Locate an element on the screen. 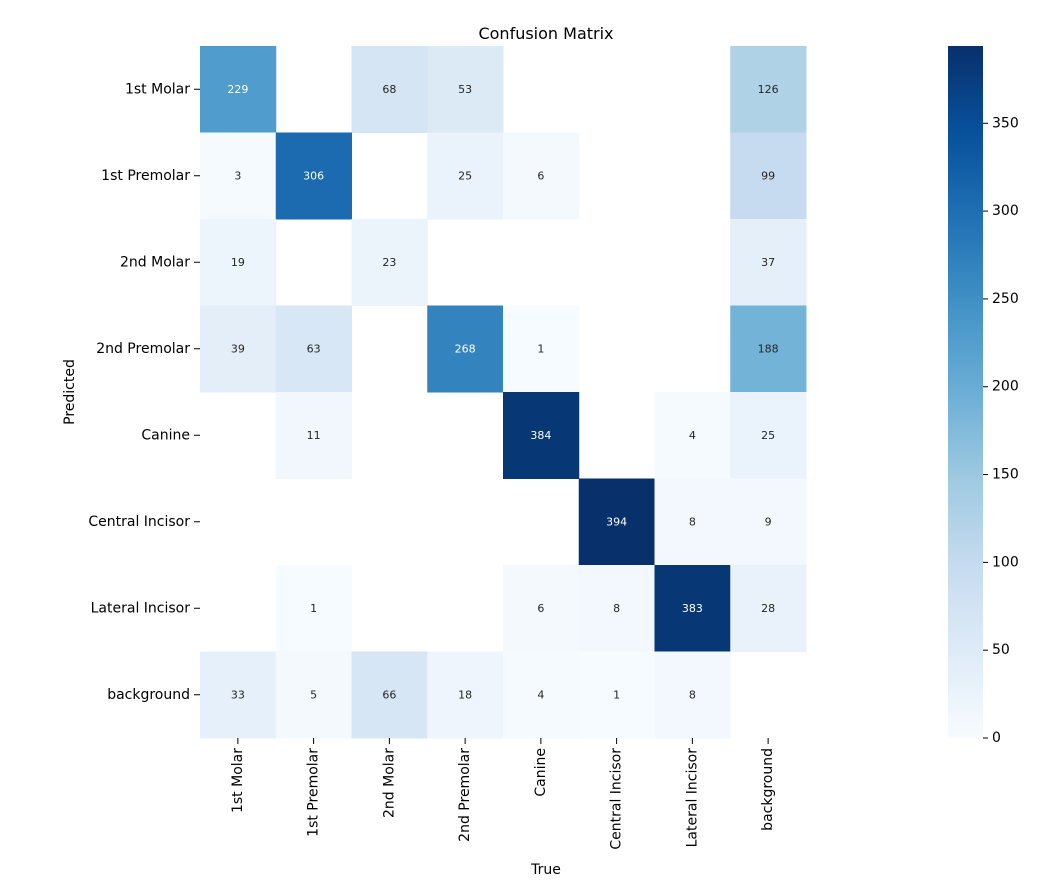 This screenshot has height=889, width=1057. cell-value-label: 188 is located at coordinates (768, 348).